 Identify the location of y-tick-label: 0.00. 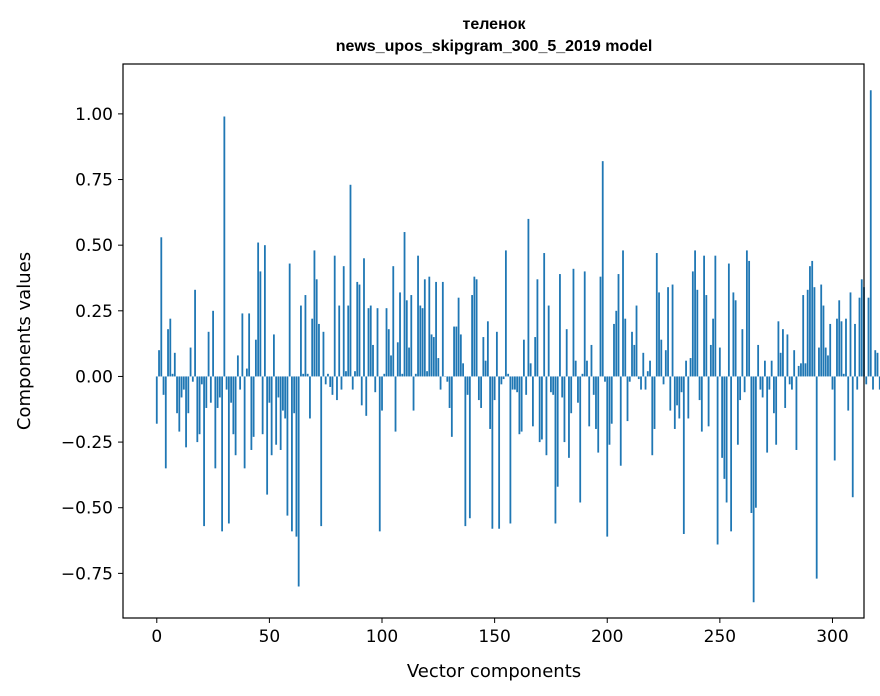
(94, 377).